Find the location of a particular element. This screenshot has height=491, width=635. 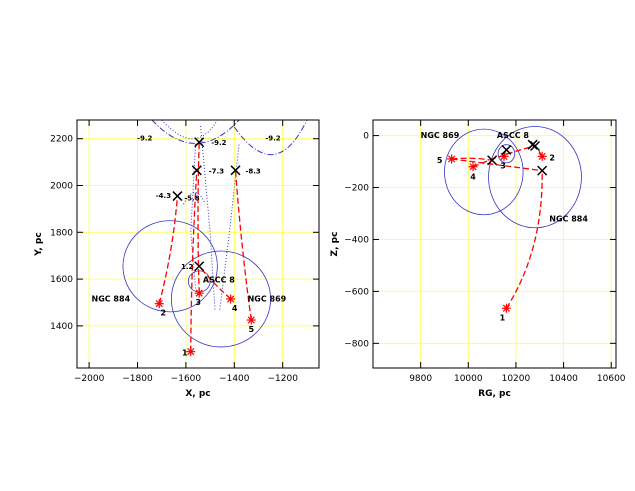

right-tracks is located at coordinates (497, 226).